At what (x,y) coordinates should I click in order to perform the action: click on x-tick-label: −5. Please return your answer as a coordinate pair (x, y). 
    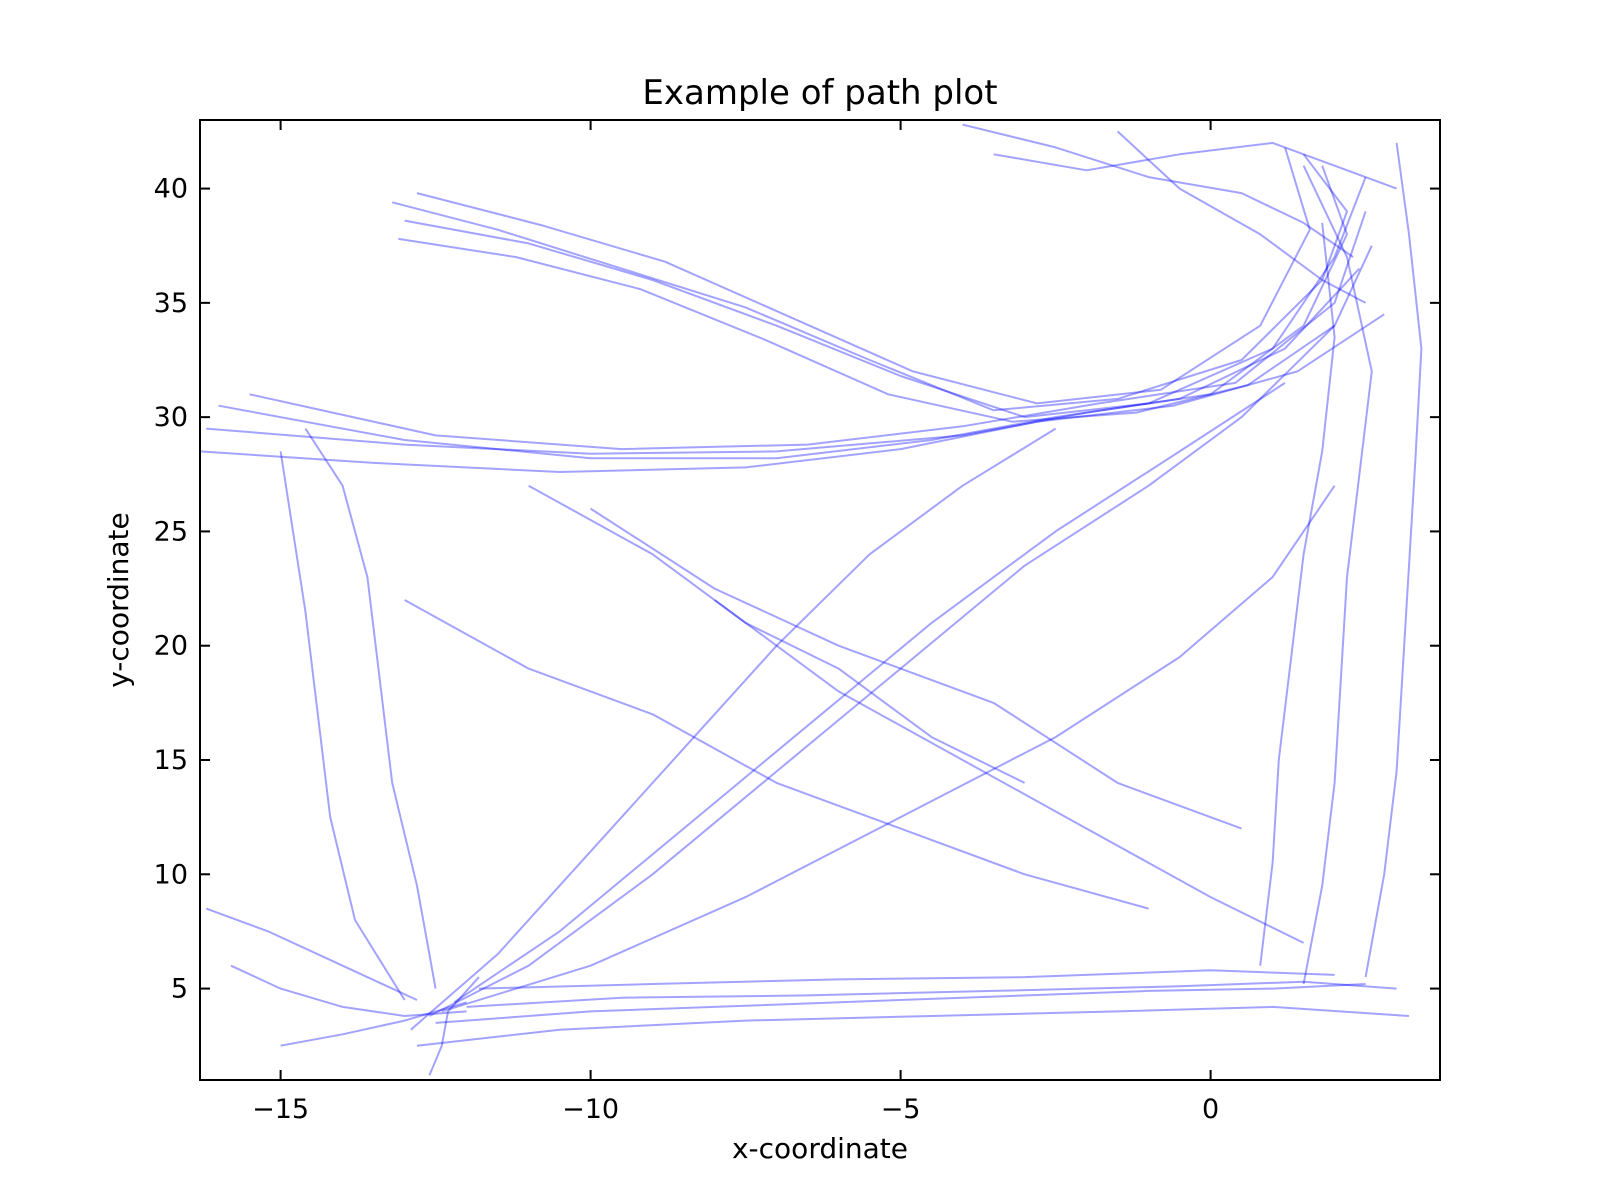
    Looking at the image, I should click on (901, 1109).